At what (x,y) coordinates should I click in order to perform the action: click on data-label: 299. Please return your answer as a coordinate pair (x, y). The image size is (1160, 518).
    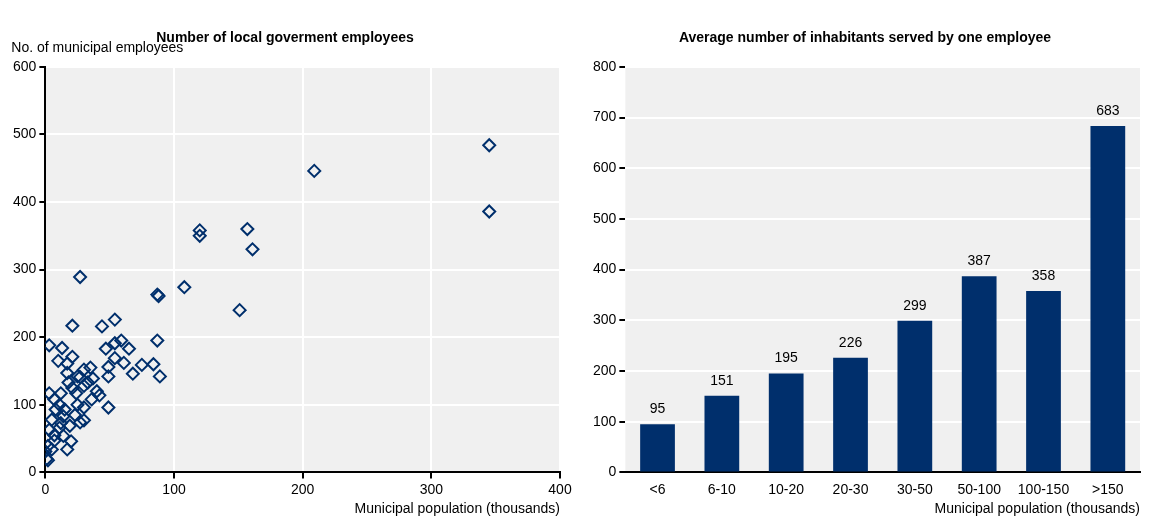
    Looking at the image, I should click on (915, 304).